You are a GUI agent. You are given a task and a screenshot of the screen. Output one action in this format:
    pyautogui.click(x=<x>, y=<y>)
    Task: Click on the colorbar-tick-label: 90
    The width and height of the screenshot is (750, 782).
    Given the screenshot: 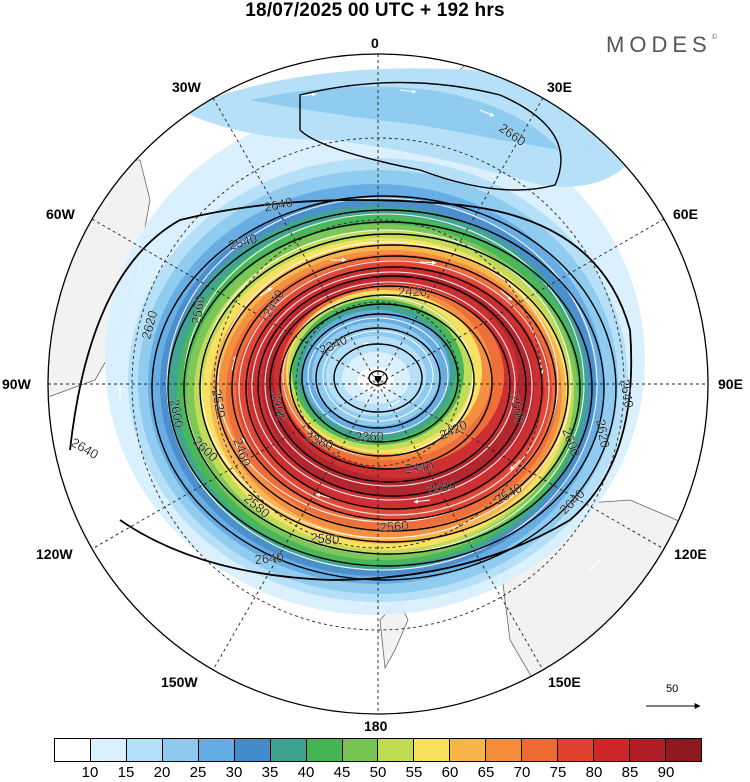 What is the action you would take?
    pyautogui.click(x=666, y=772)
    